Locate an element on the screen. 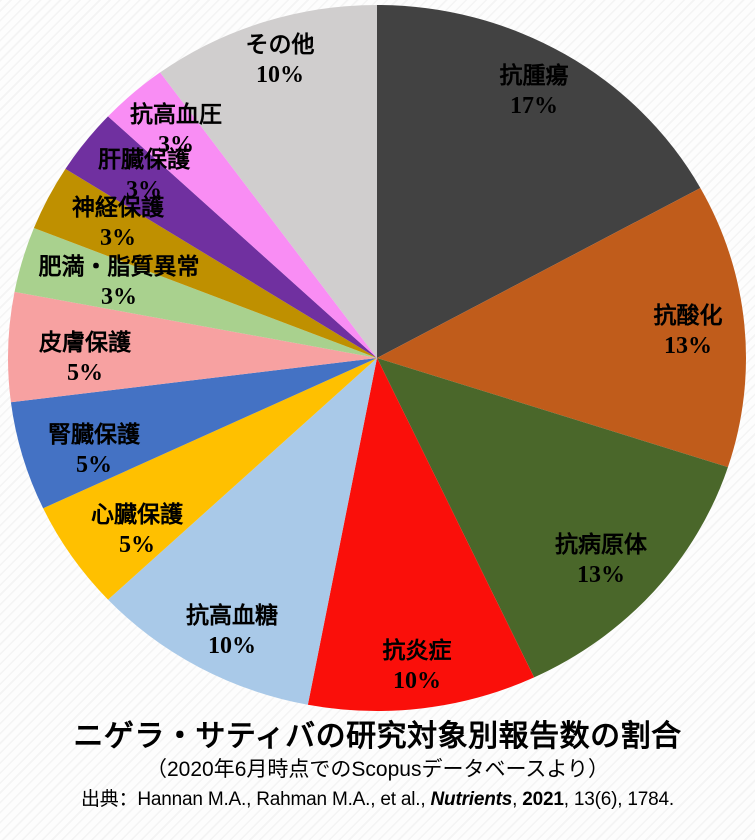 This screenshot has width=755, height=840. chart-title: ニゲラ・サティバの研究対象別報告数の割合 is located at coordinates (377, 736).